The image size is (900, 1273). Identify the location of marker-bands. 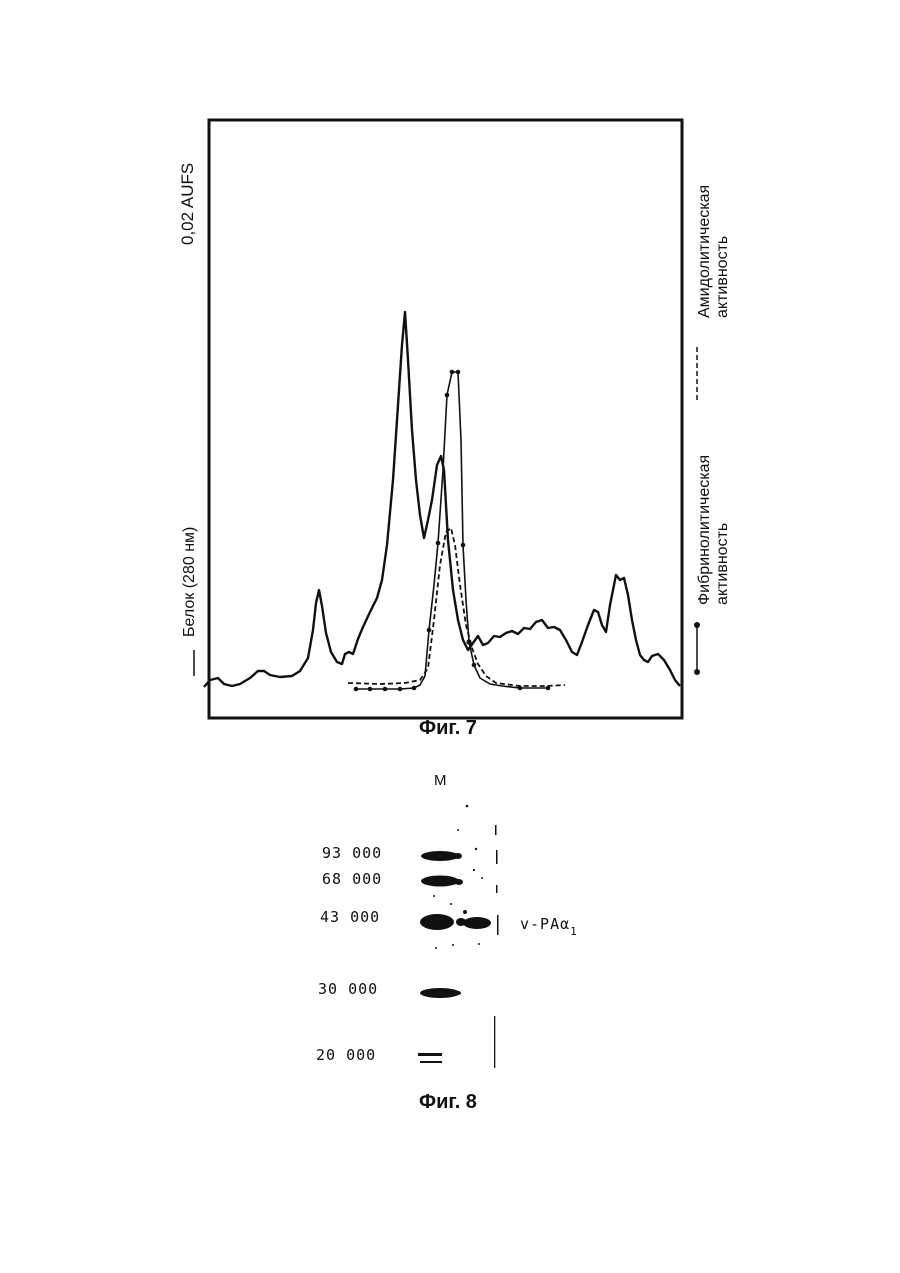
(440, 957).